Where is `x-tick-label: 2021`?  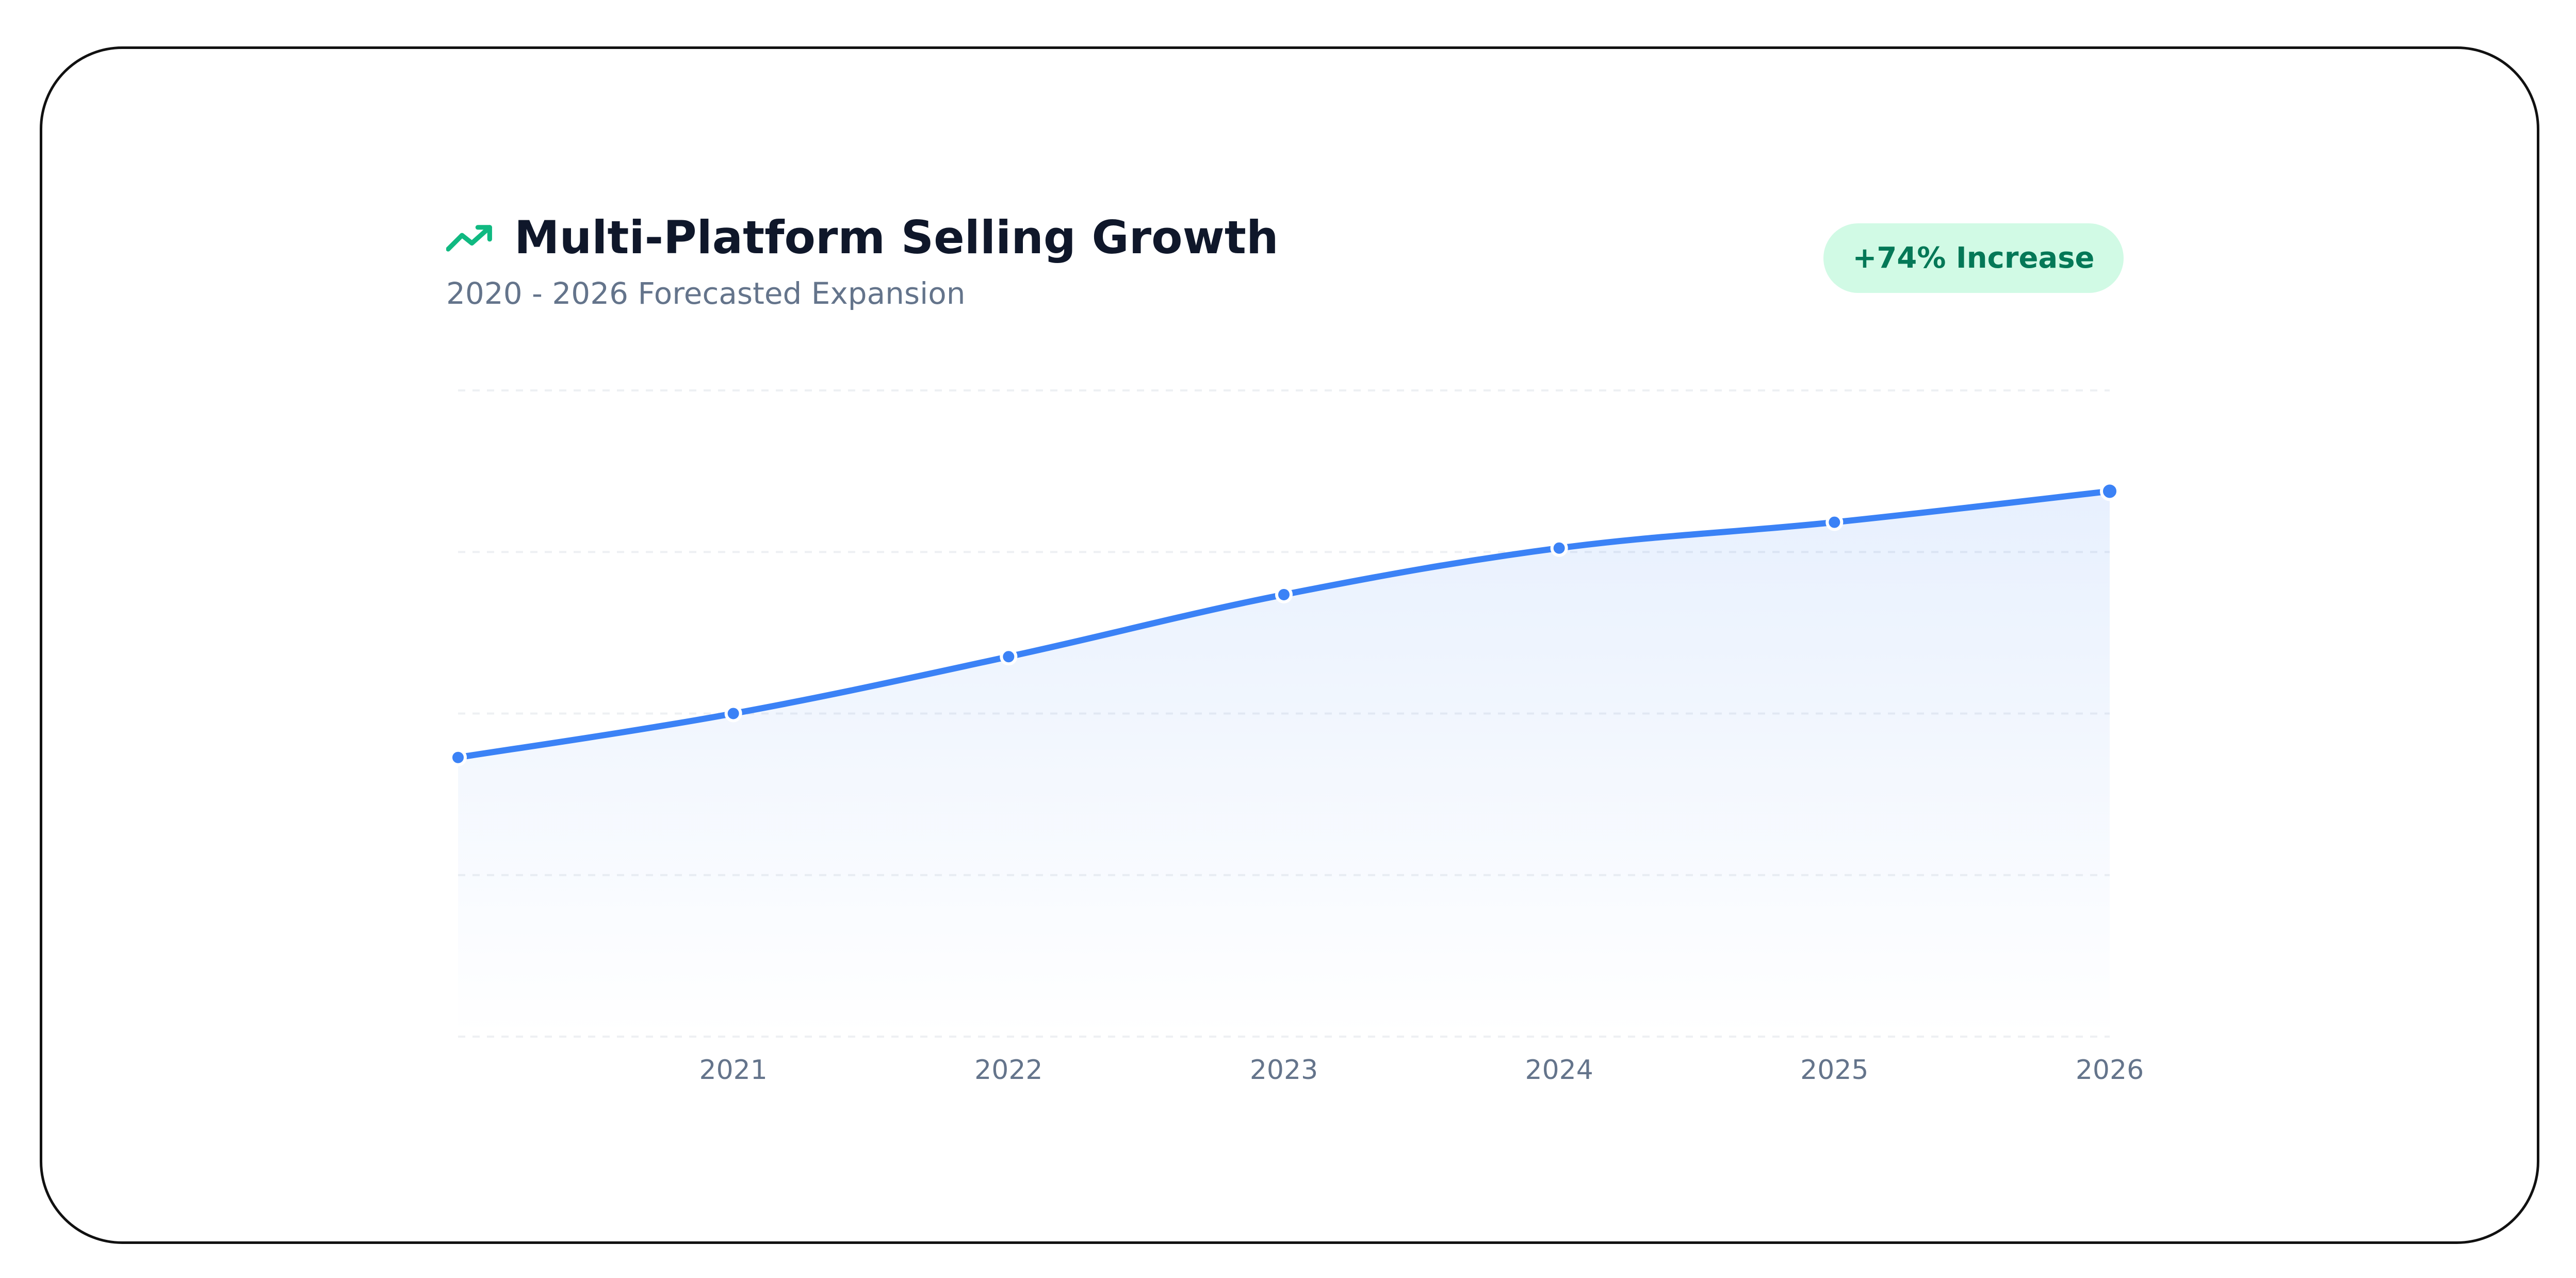 x-tick-label: 2021 is located at coordinates (733, 1071).